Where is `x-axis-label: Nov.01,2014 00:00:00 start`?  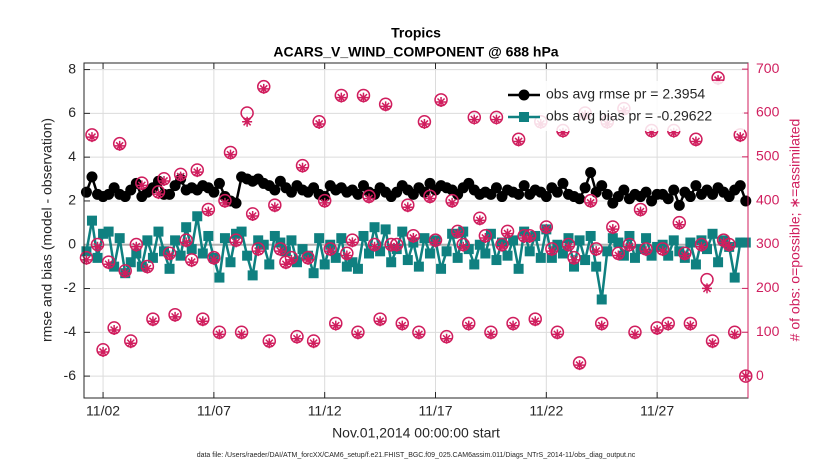
x-axis-label: Nov.01,2014 00:00:00 start is located at coordinates (416, 433).